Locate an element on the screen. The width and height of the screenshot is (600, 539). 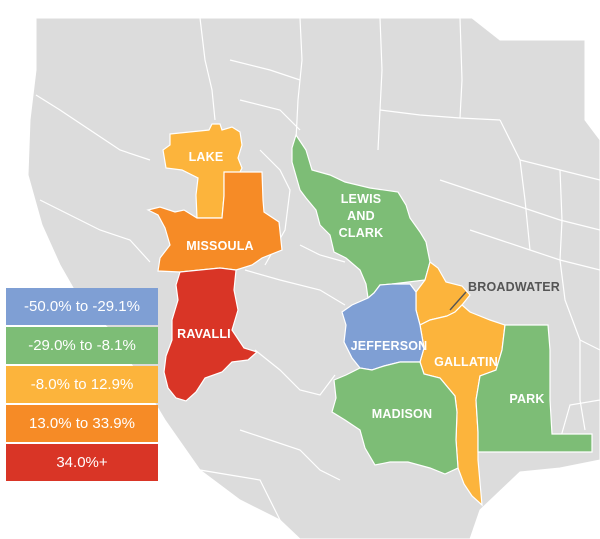
legend-item-4: 13.0% to 33.9% is located at coordinates (82, 423).